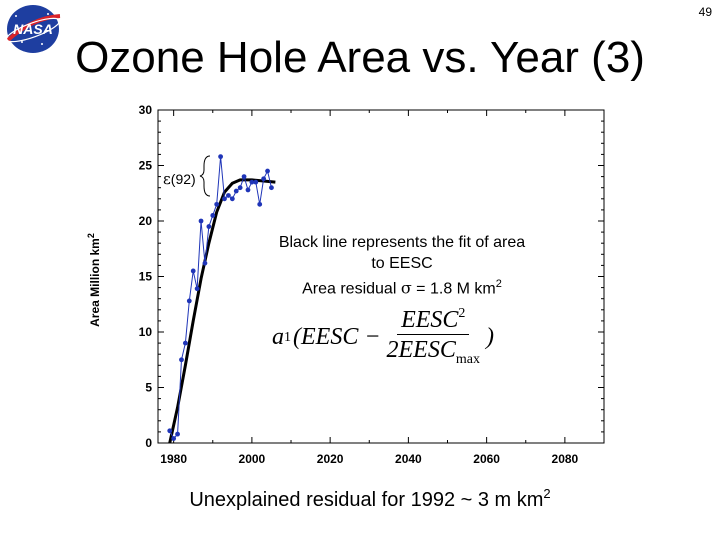 This screenshot has height=540, width=720. I want to click on data-point-1993, so click(224, 199).